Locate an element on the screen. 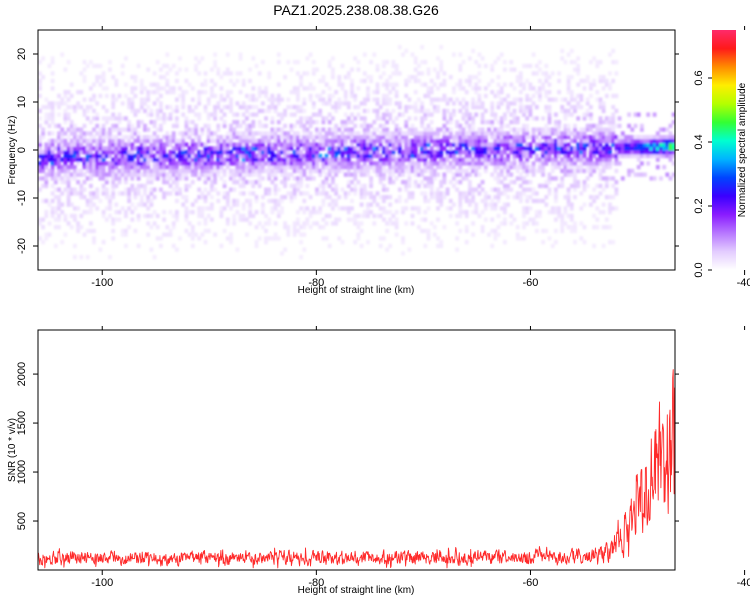  snr-x-tick-label: -80 is located at coordinates (316, 583).